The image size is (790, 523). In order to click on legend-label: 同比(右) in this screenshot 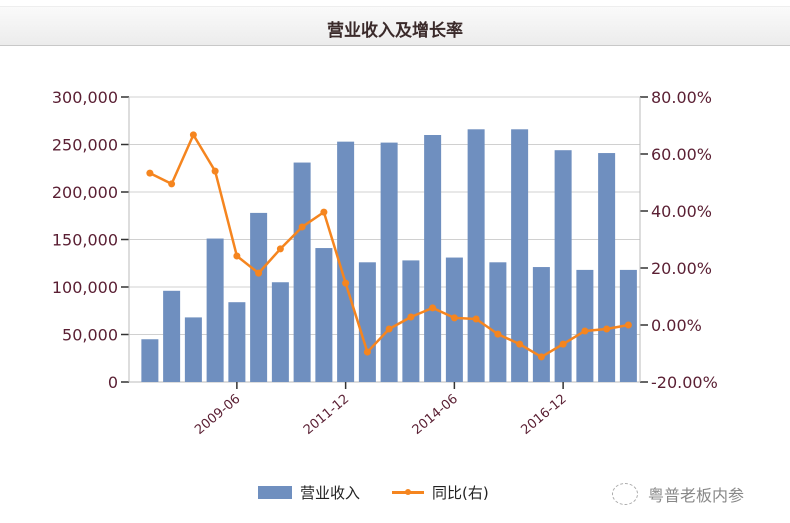, I will do `click(460, 493)`.